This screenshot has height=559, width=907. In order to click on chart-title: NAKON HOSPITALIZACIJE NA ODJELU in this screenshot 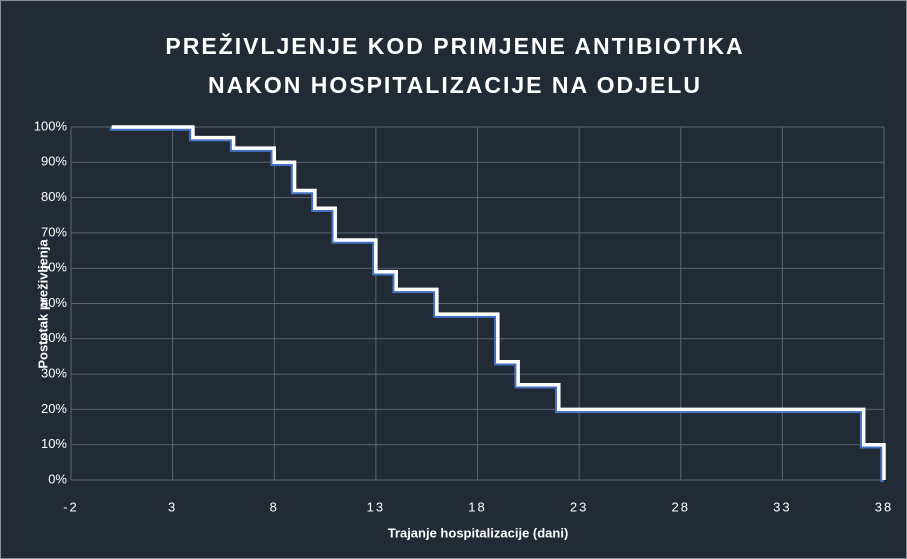, I will do `click(455, 85)`.